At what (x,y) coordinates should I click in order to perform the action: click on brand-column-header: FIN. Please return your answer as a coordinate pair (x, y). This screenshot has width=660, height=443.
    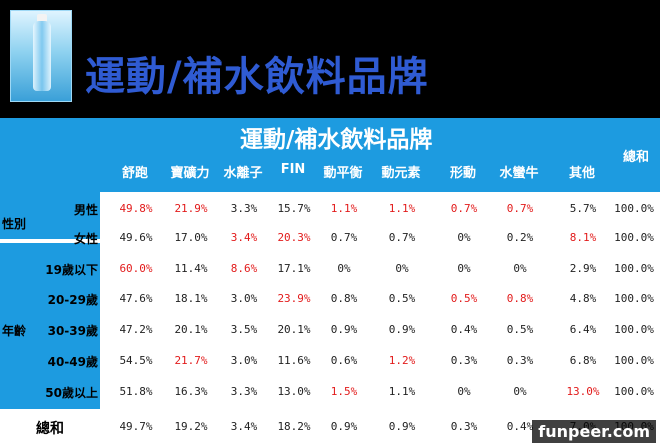
    Looking at the image, I should click on (293, 169).